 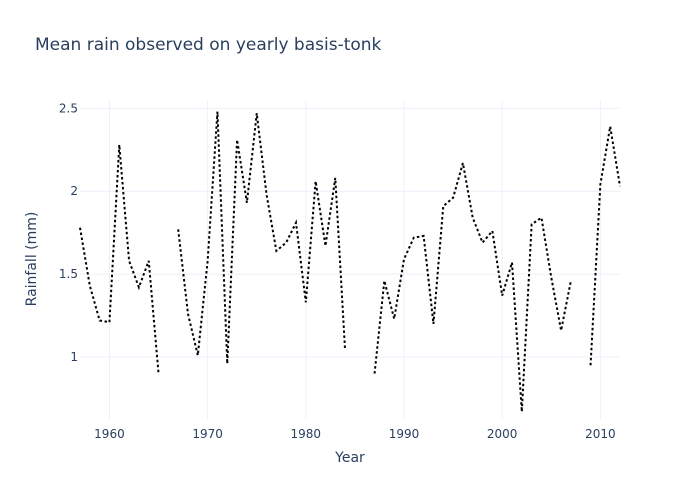 What do you see at coordinates (600, 434) in the screenshot?
I see `x-tick-label: 2010` at bounding box center [600, 434].